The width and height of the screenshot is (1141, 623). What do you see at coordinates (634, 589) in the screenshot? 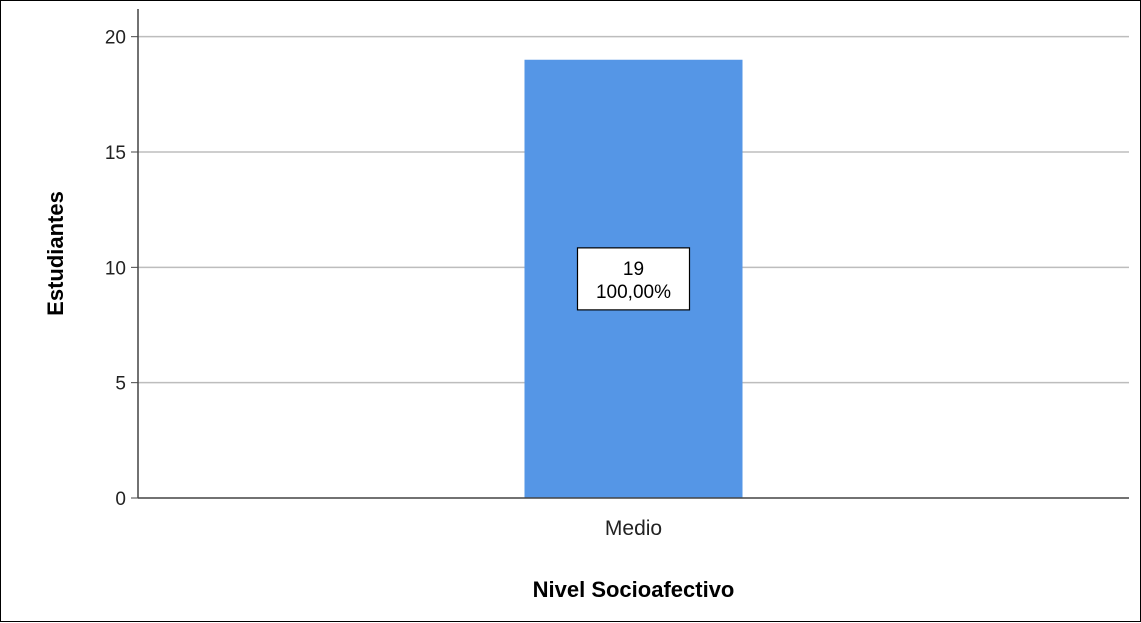
I see `x-axis-title: Nivel Socioafectivo` at bounding box center [634, 589].